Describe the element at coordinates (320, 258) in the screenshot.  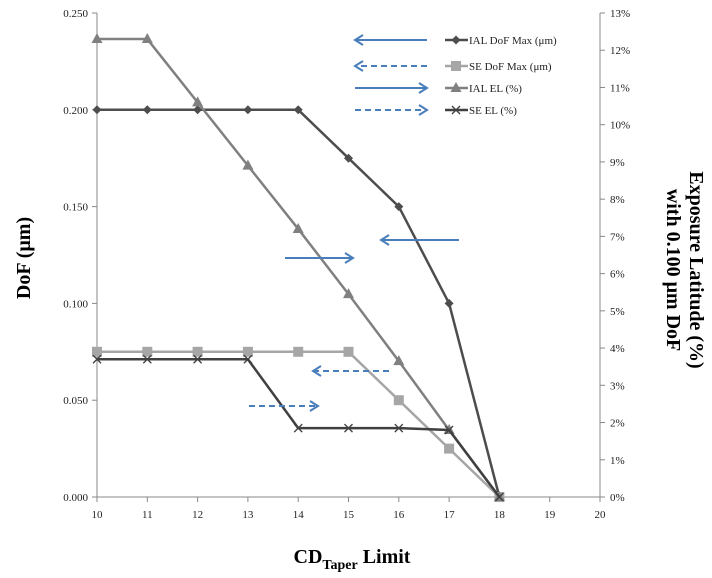
I see `arrow-ial-el` at that location.